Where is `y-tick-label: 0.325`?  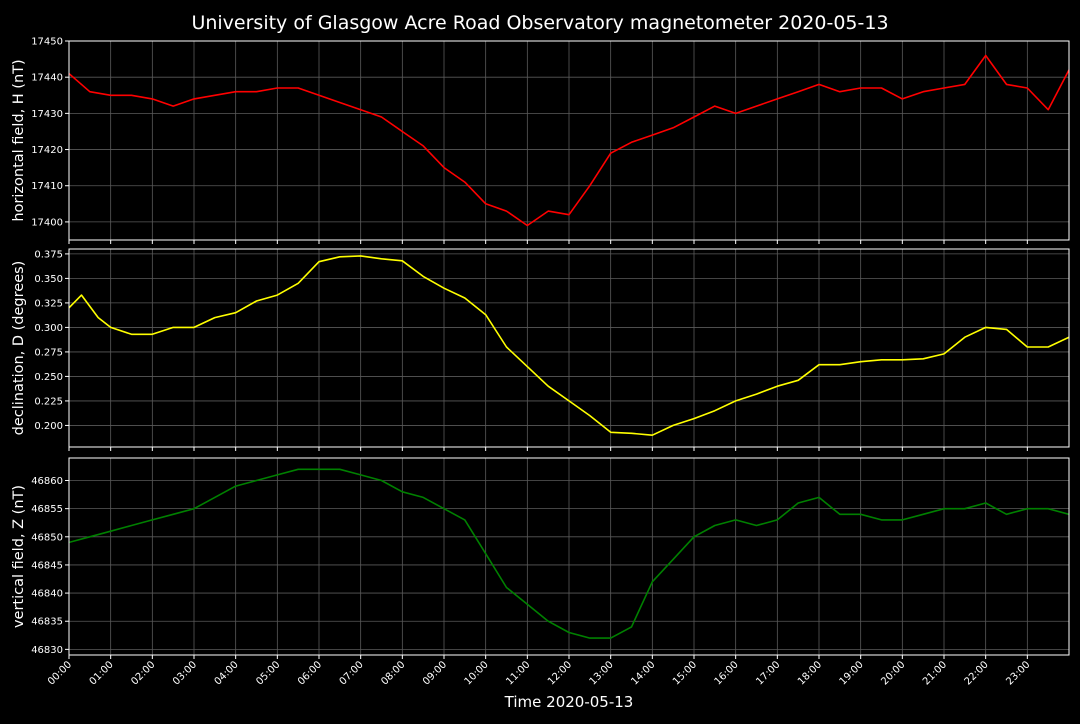 y-tick-label: 0.325 is located at coordinates (48, 303).